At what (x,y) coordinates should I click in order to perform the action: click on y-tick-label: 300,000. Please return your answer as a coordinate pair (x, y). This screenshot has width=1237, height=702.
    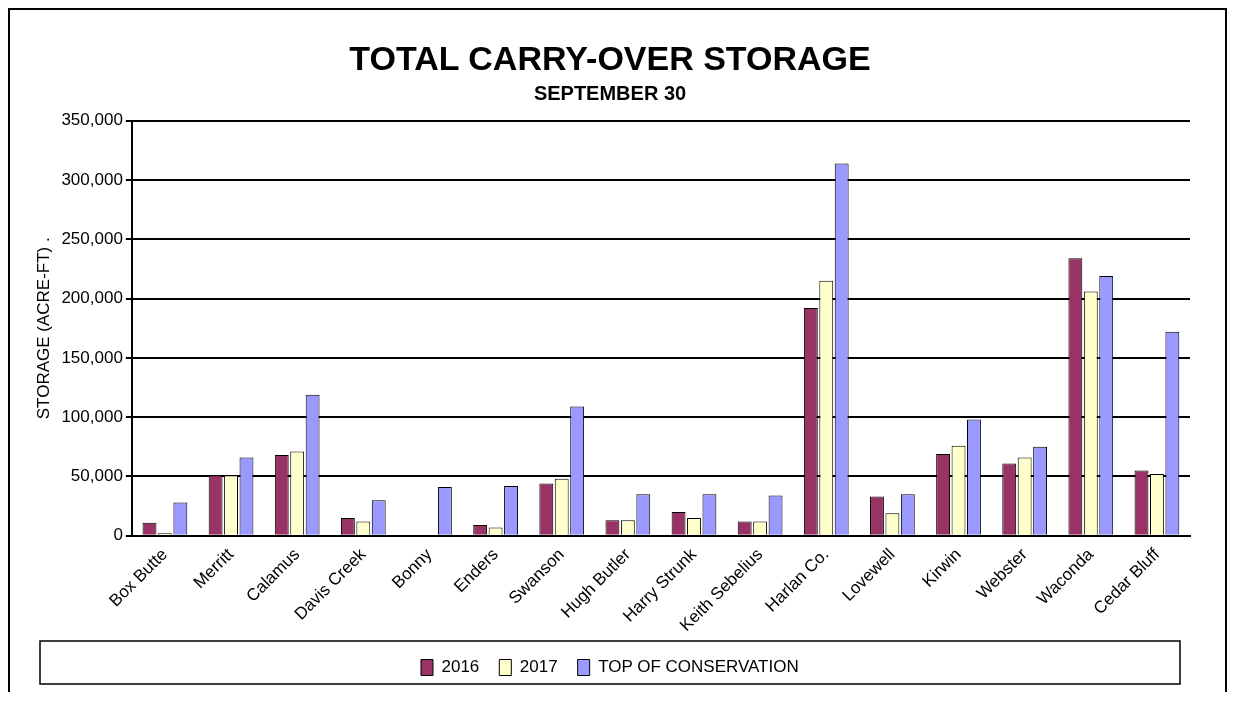
    Looking at the image, I should click on (92, 179).